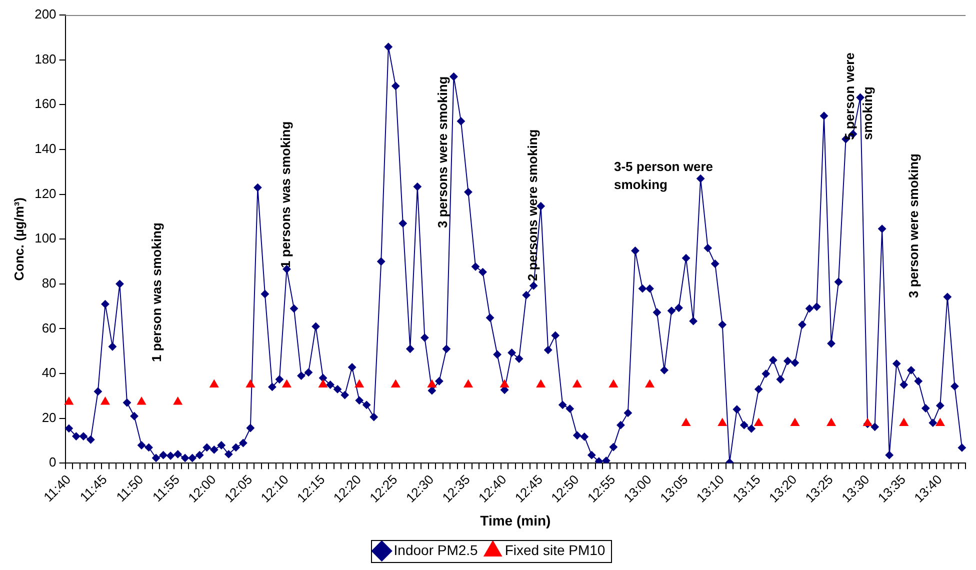 This screenshot has width=976, height=570. What do you see at coordinates (49, 328) in the screenshot?
I see `y-tick-label: 60` at bounding box center [49, 328].